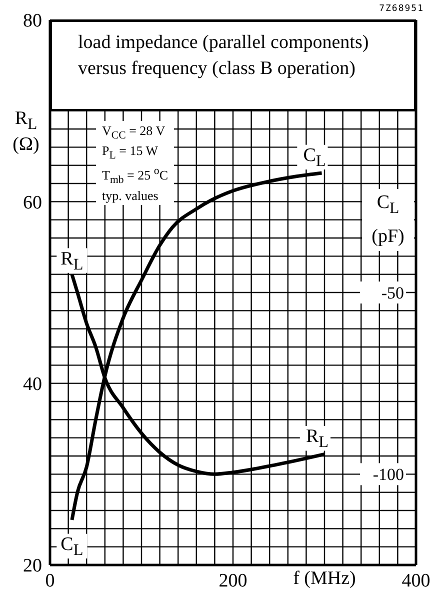 The width and height of the screenshot is (440, 596). Describe the element at coordinates (416, 581) in the screenshot. I see `x-tick-label: 400` at that location.